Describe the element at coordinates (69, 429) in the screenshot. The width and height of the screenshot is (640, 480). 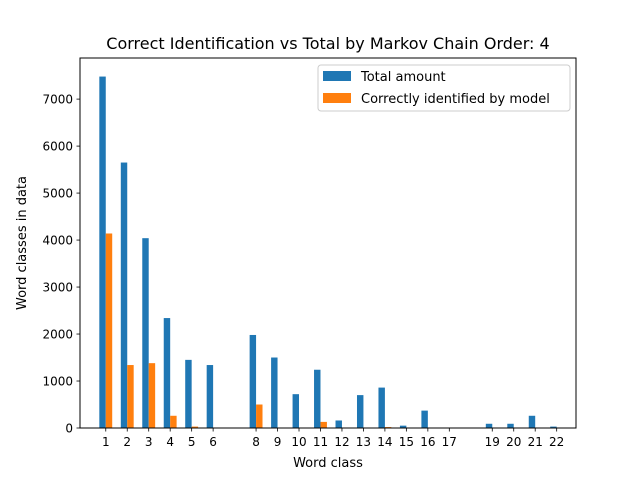
I see `y-tick-label: 0` at that location.